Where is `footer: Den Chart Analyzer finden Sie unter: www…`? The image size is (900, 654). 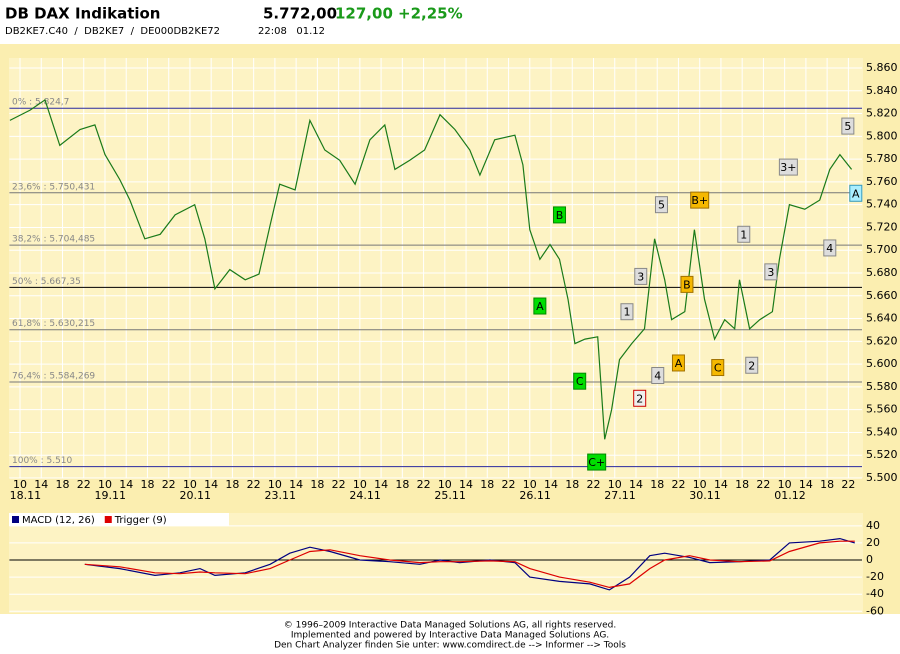 footer: Den Chart Analyzer finden Sie unter: www… is located at coordinates (450, 646).